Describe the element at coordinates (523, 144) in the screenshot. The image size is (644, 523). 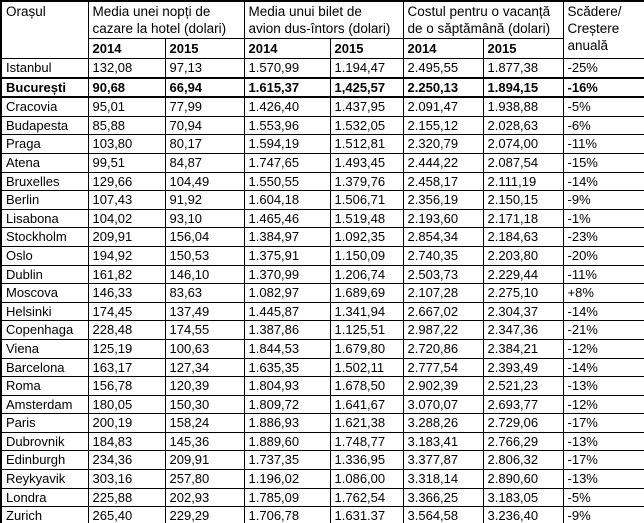
I see `vacation-2015-cell: 2.074,00` at that location.